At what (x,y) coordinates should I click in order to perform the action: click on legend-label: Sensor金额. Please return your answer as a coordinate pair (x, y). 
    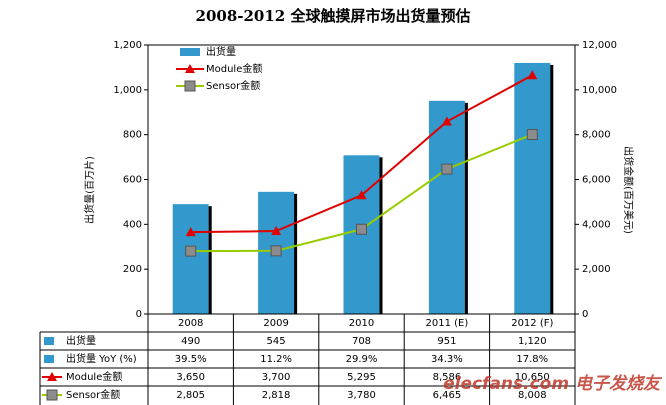
    Looking at the image, I should click on (233, 85).